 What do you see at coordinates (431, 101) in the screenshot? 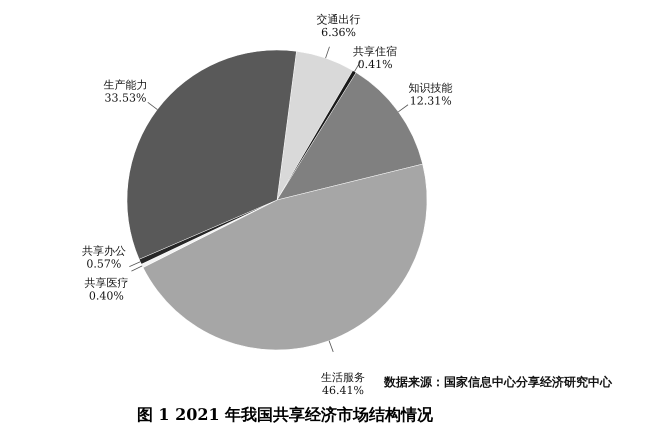
I see `data-label: 12.31%` at bounding box center [431, 101].